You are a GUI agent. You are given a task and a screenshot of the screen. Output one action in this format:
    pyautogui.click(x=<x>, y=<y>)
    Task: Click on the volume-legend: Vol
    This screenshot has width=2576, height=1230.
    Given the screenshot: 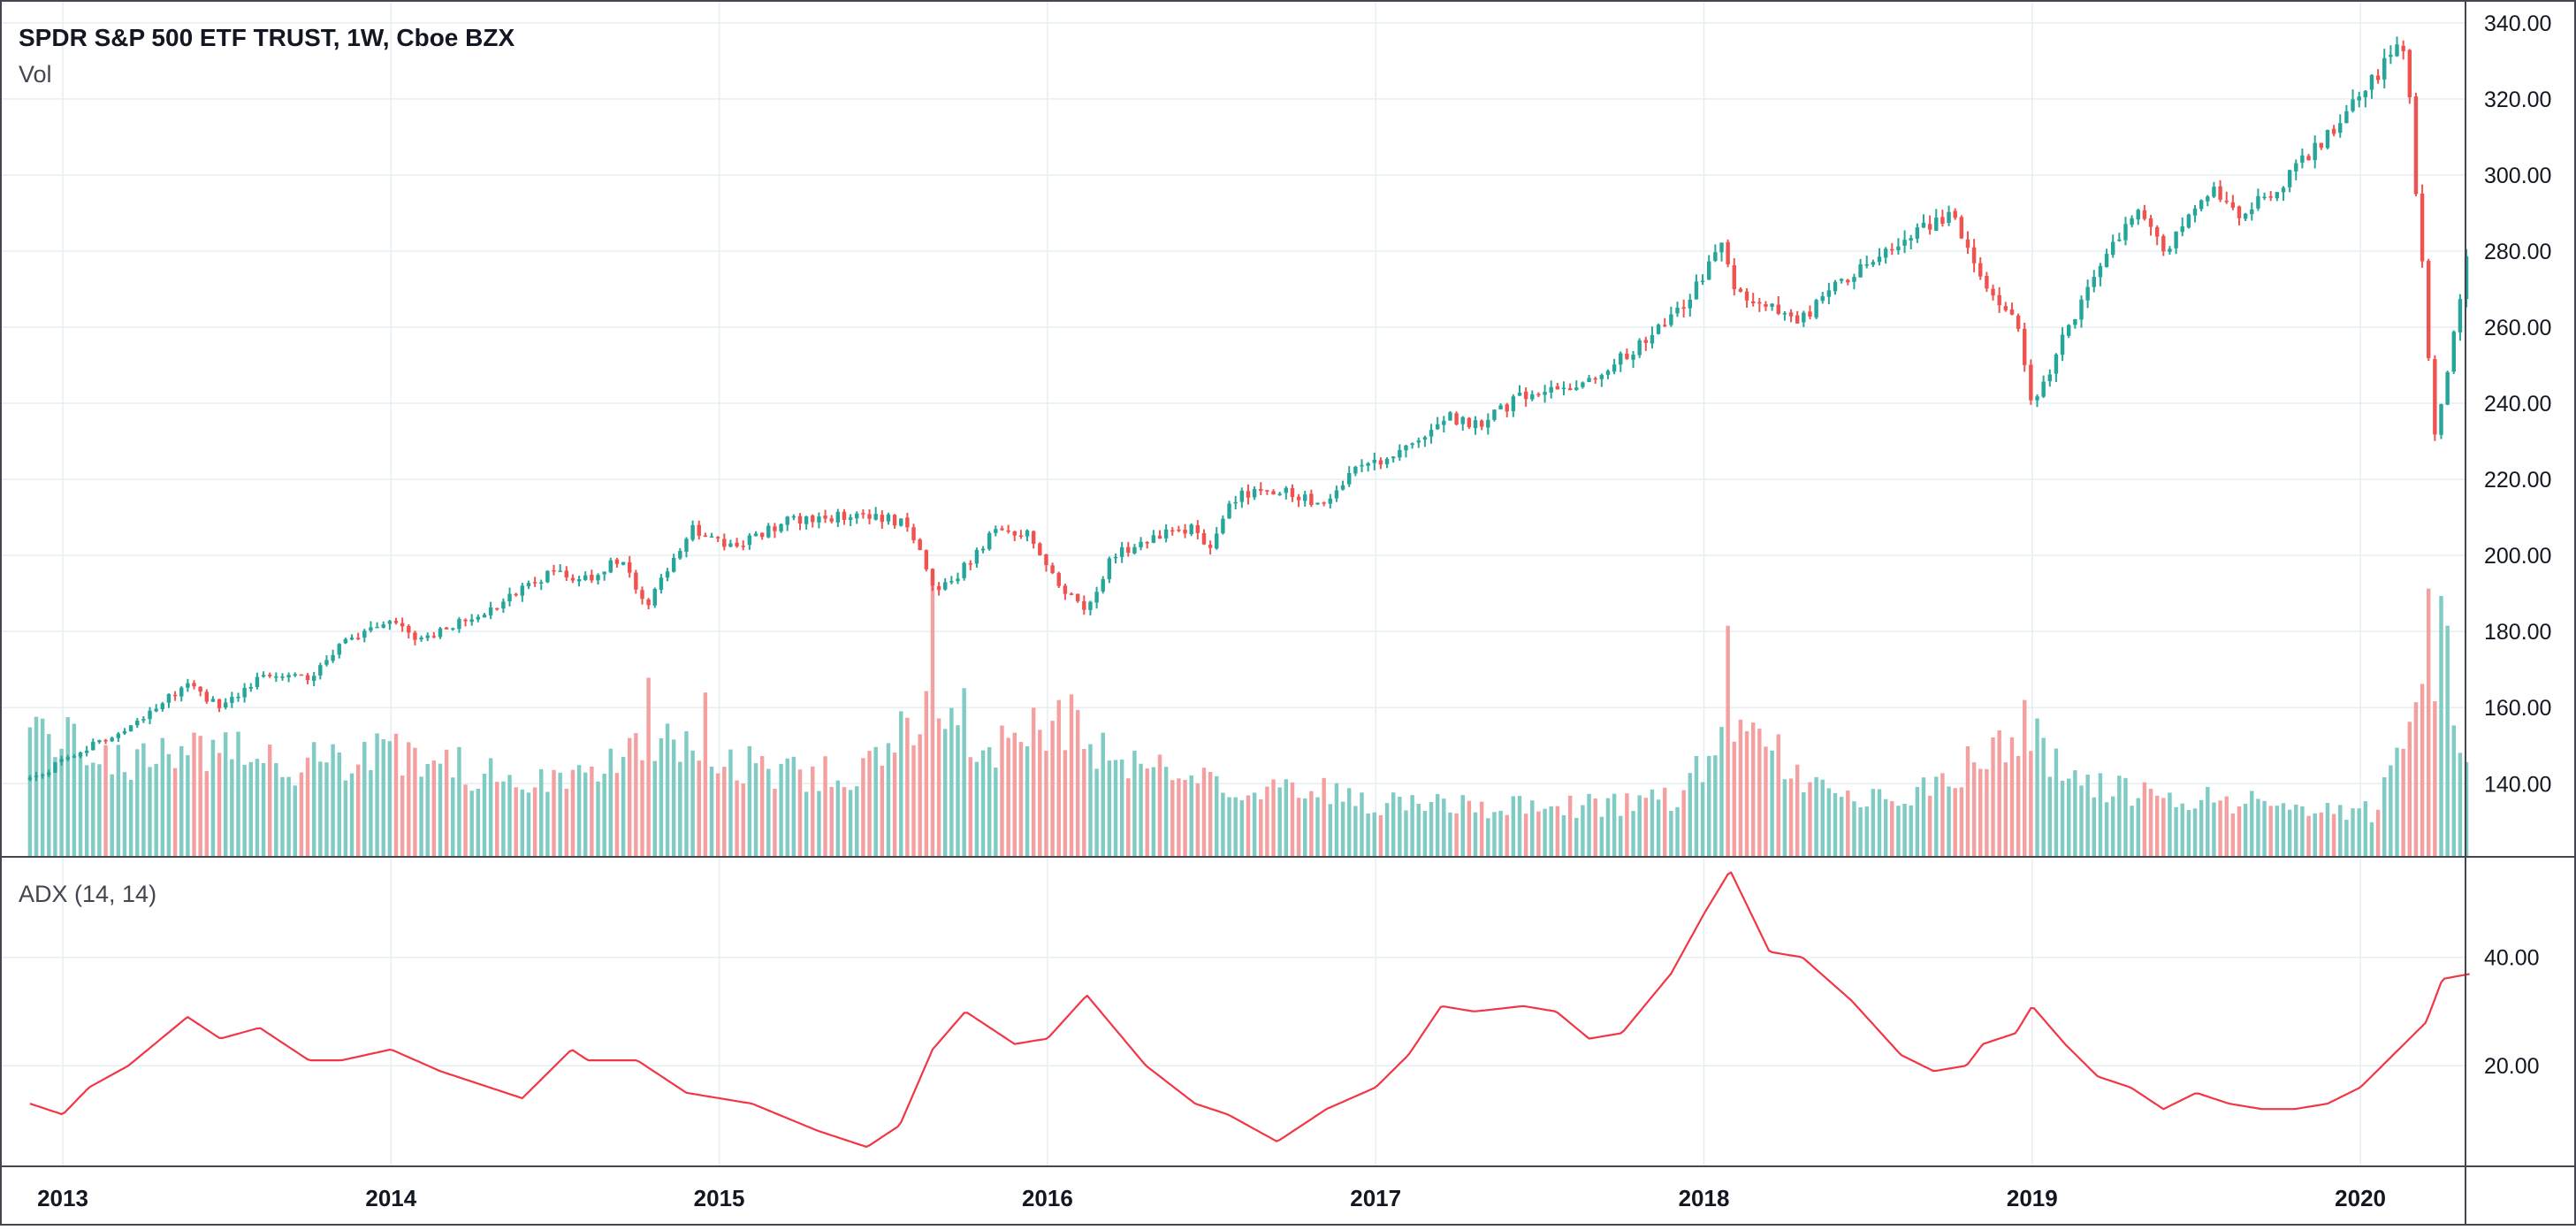 What is the action you would take?
    pyautogui.click(x=35, y=74)
    